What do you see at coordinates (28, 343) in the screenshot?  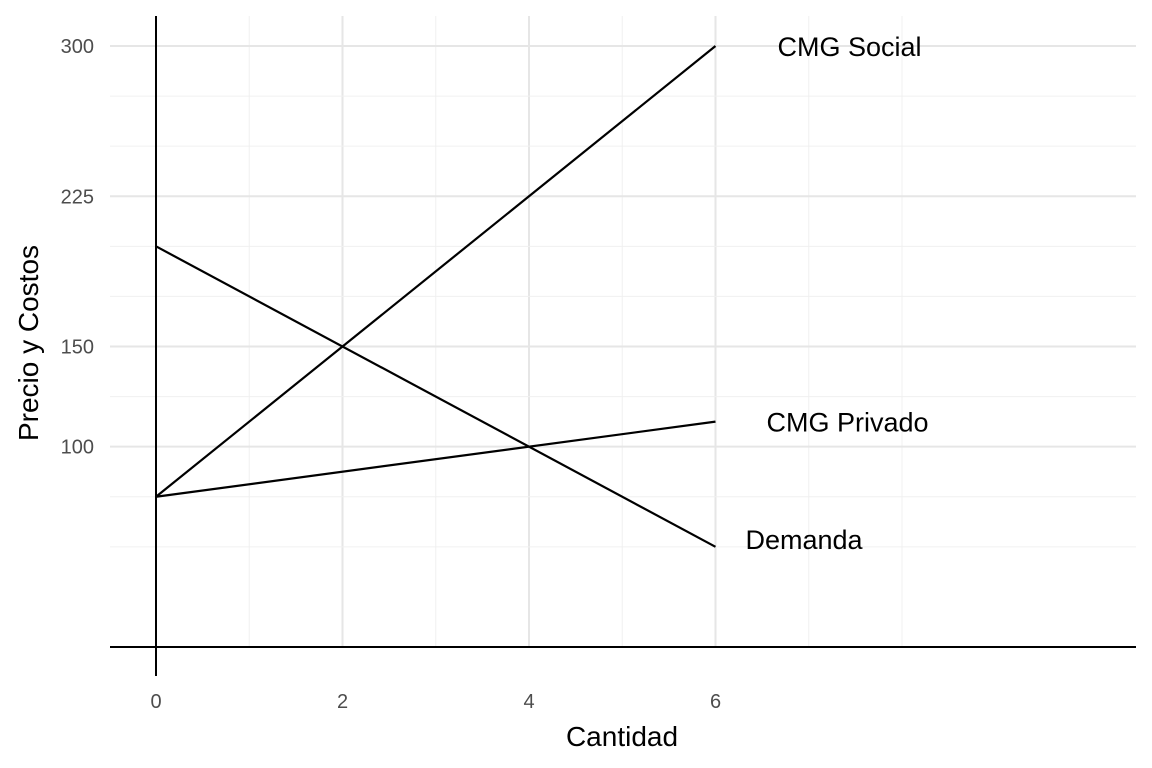 I see `y-axis-title: Precio y Costos` at bounding box center [28, 343].